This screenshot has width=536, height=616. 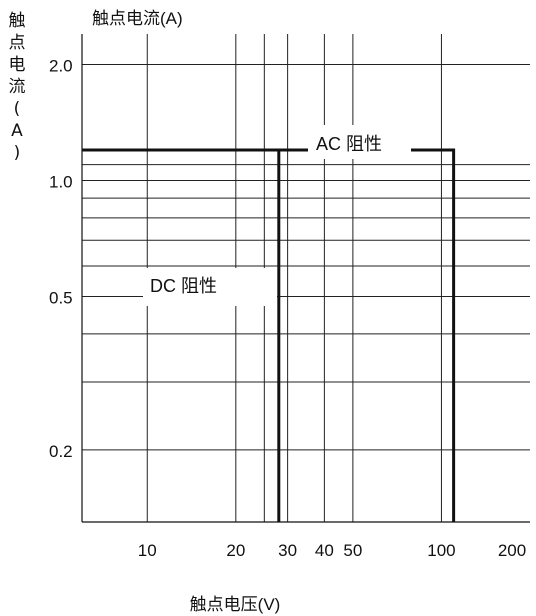 I want to click on x-tick-label: 200, so click(x=512, y=550).